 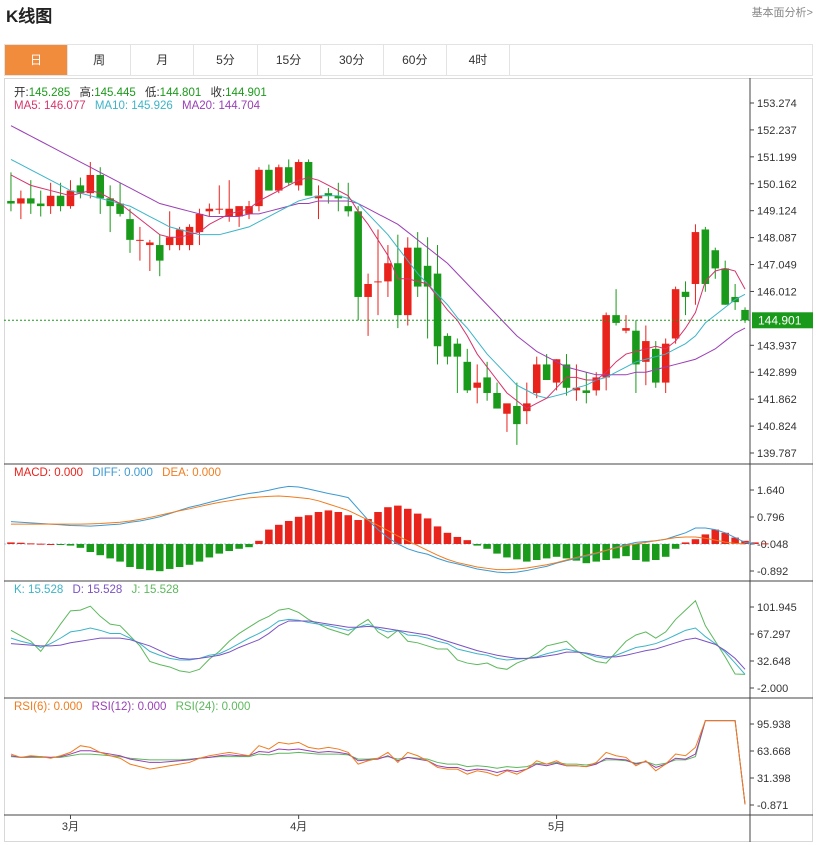 I want to click on page-title: K线图, so click(x=29, y=16).